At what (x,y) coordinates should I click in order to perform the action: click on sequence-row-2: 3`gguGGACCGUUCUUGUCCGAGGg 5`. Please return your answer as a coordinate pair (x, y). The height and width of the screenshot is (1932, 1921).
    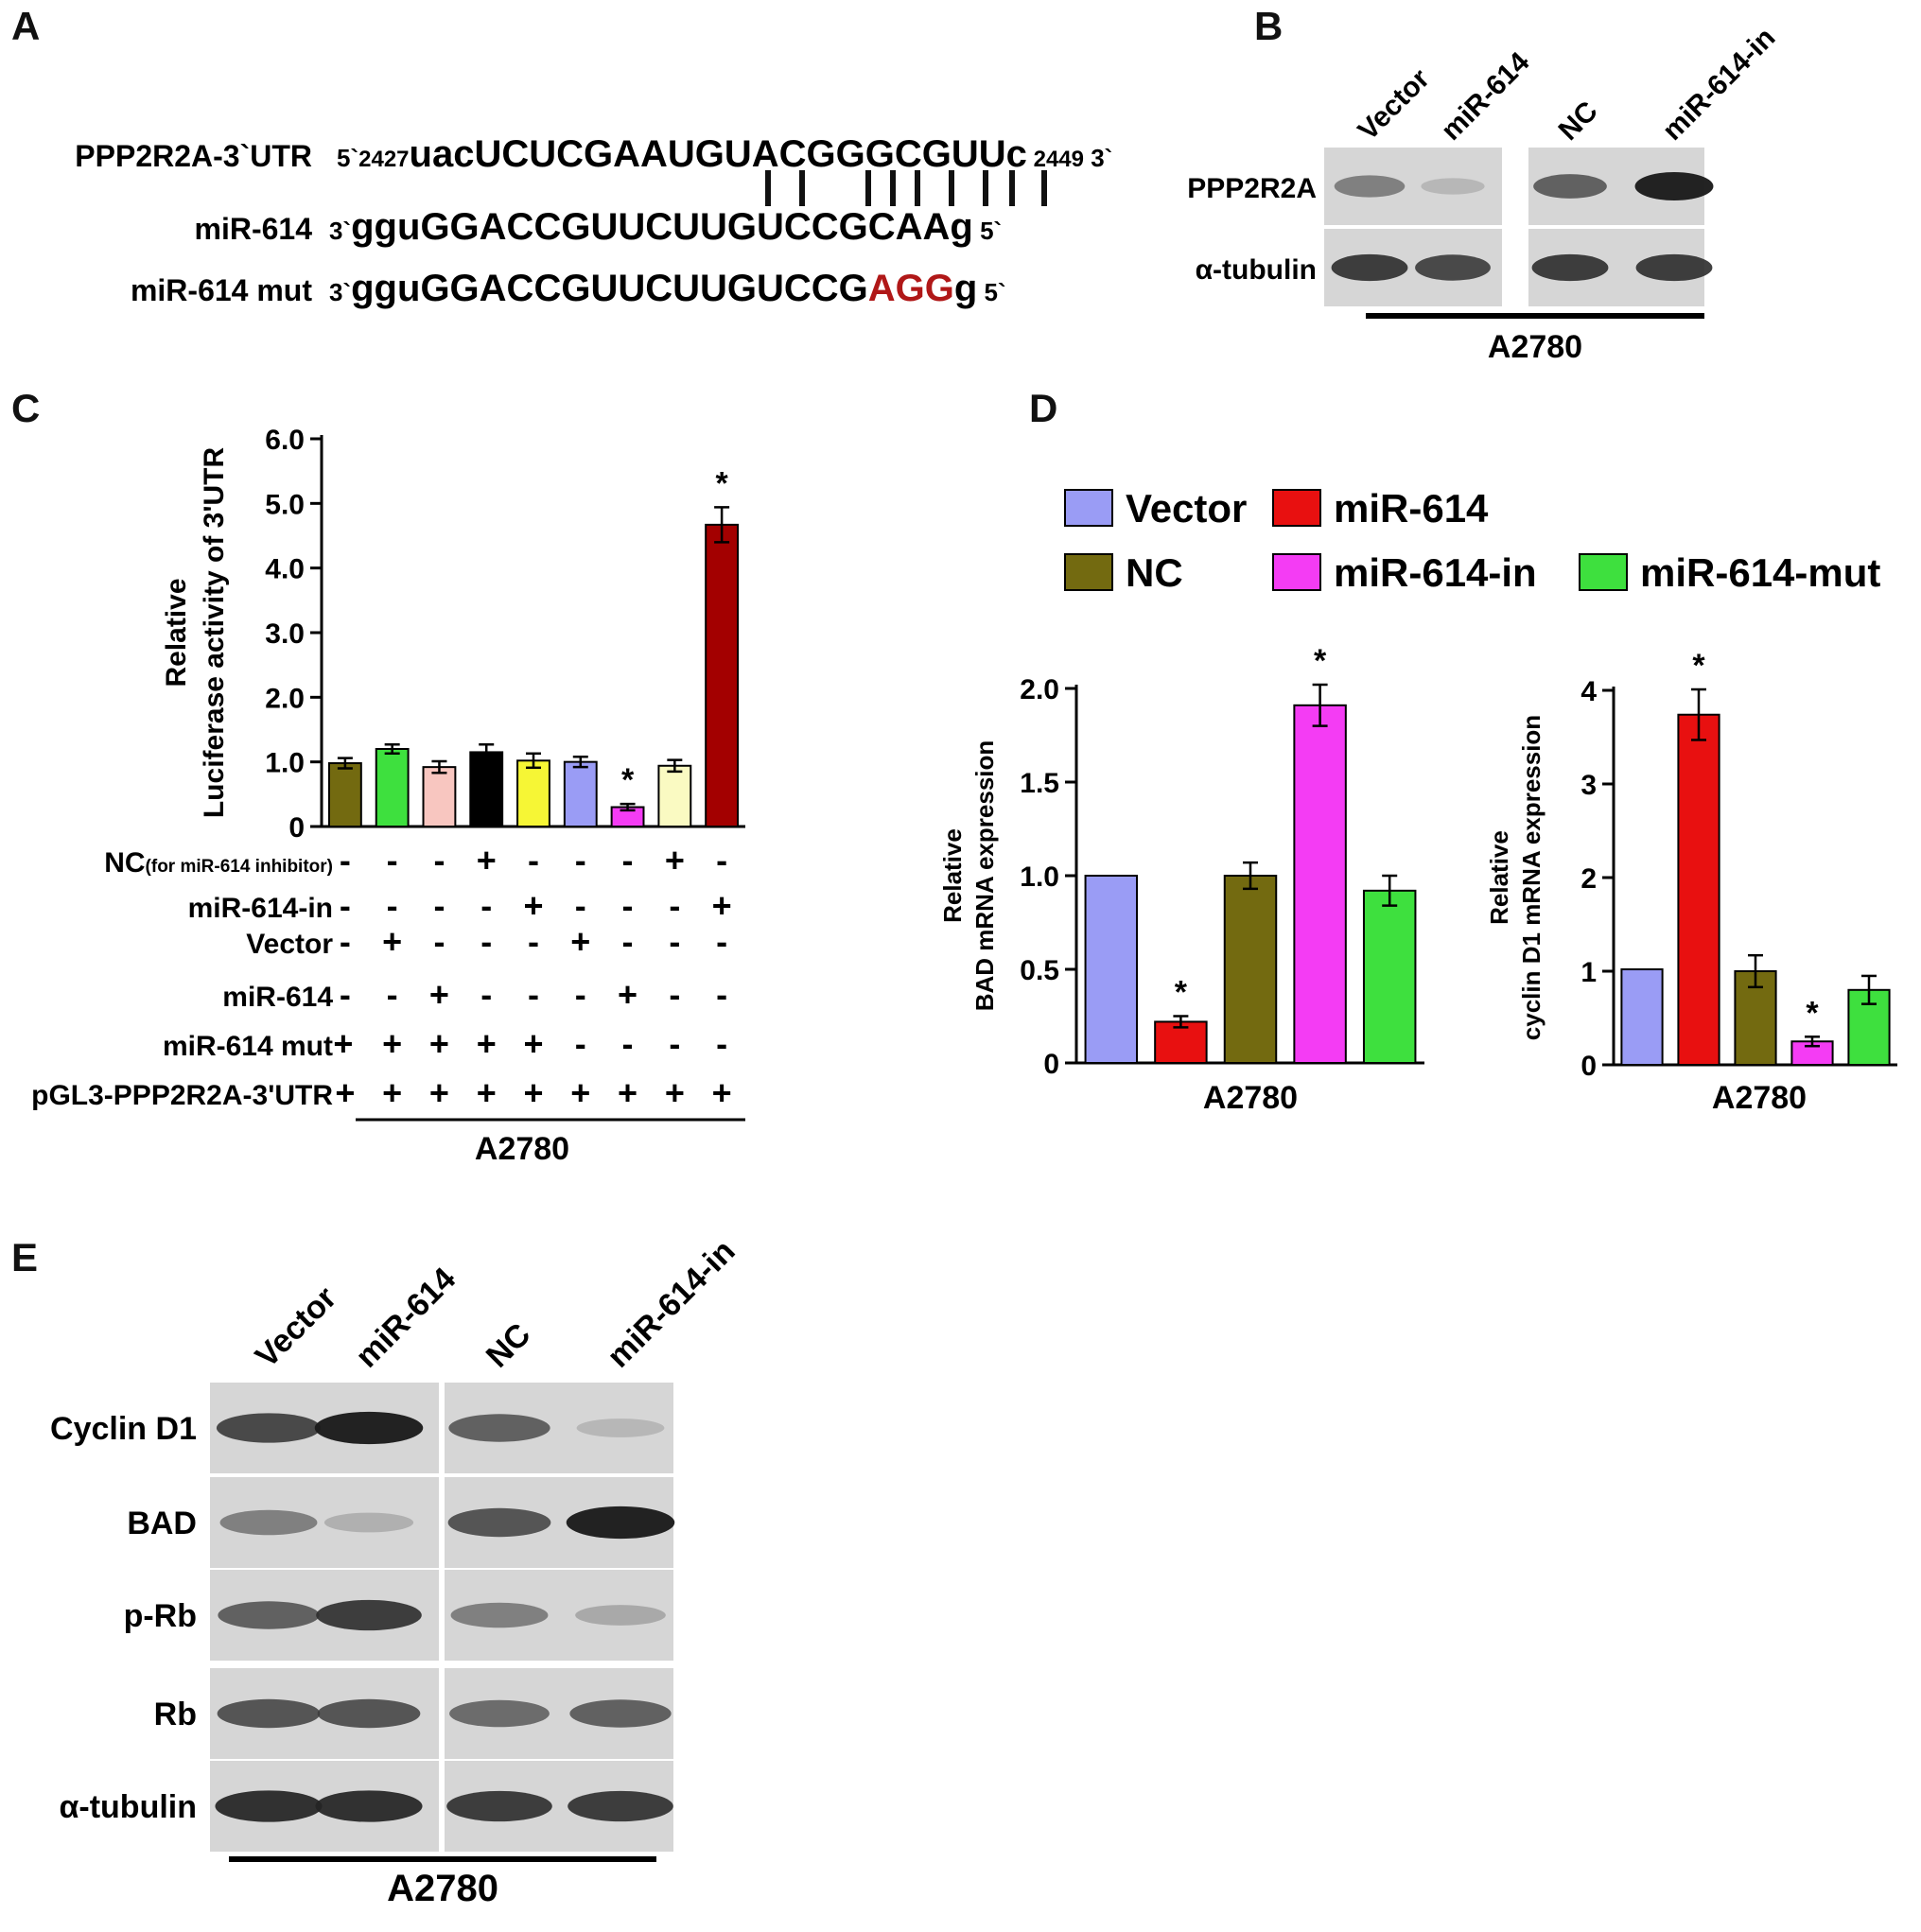
    Looking at the image, I should click on (667, 288).